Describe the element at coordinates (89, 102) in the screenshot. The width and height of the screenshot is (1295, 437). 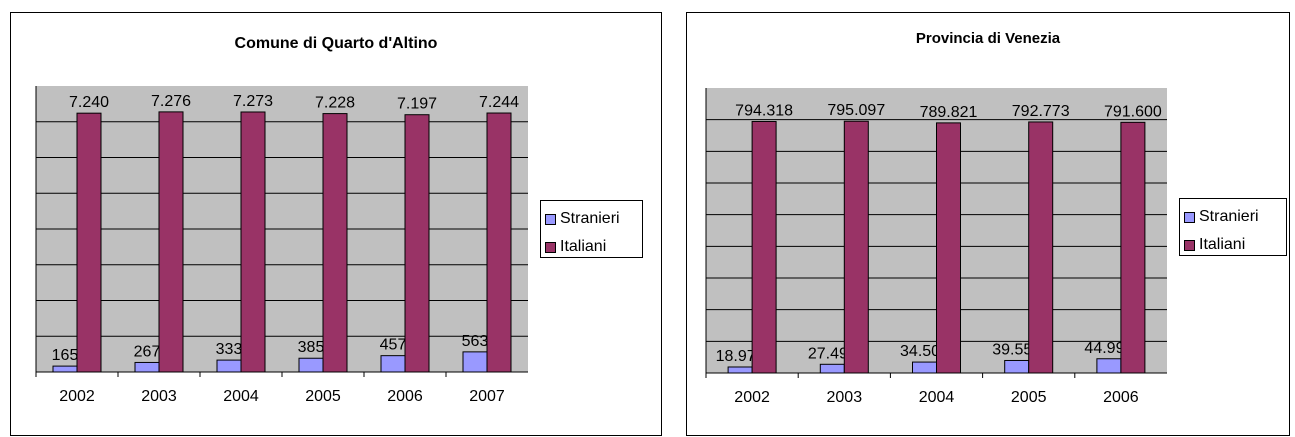
I see `data-label: 7.240` at that location.